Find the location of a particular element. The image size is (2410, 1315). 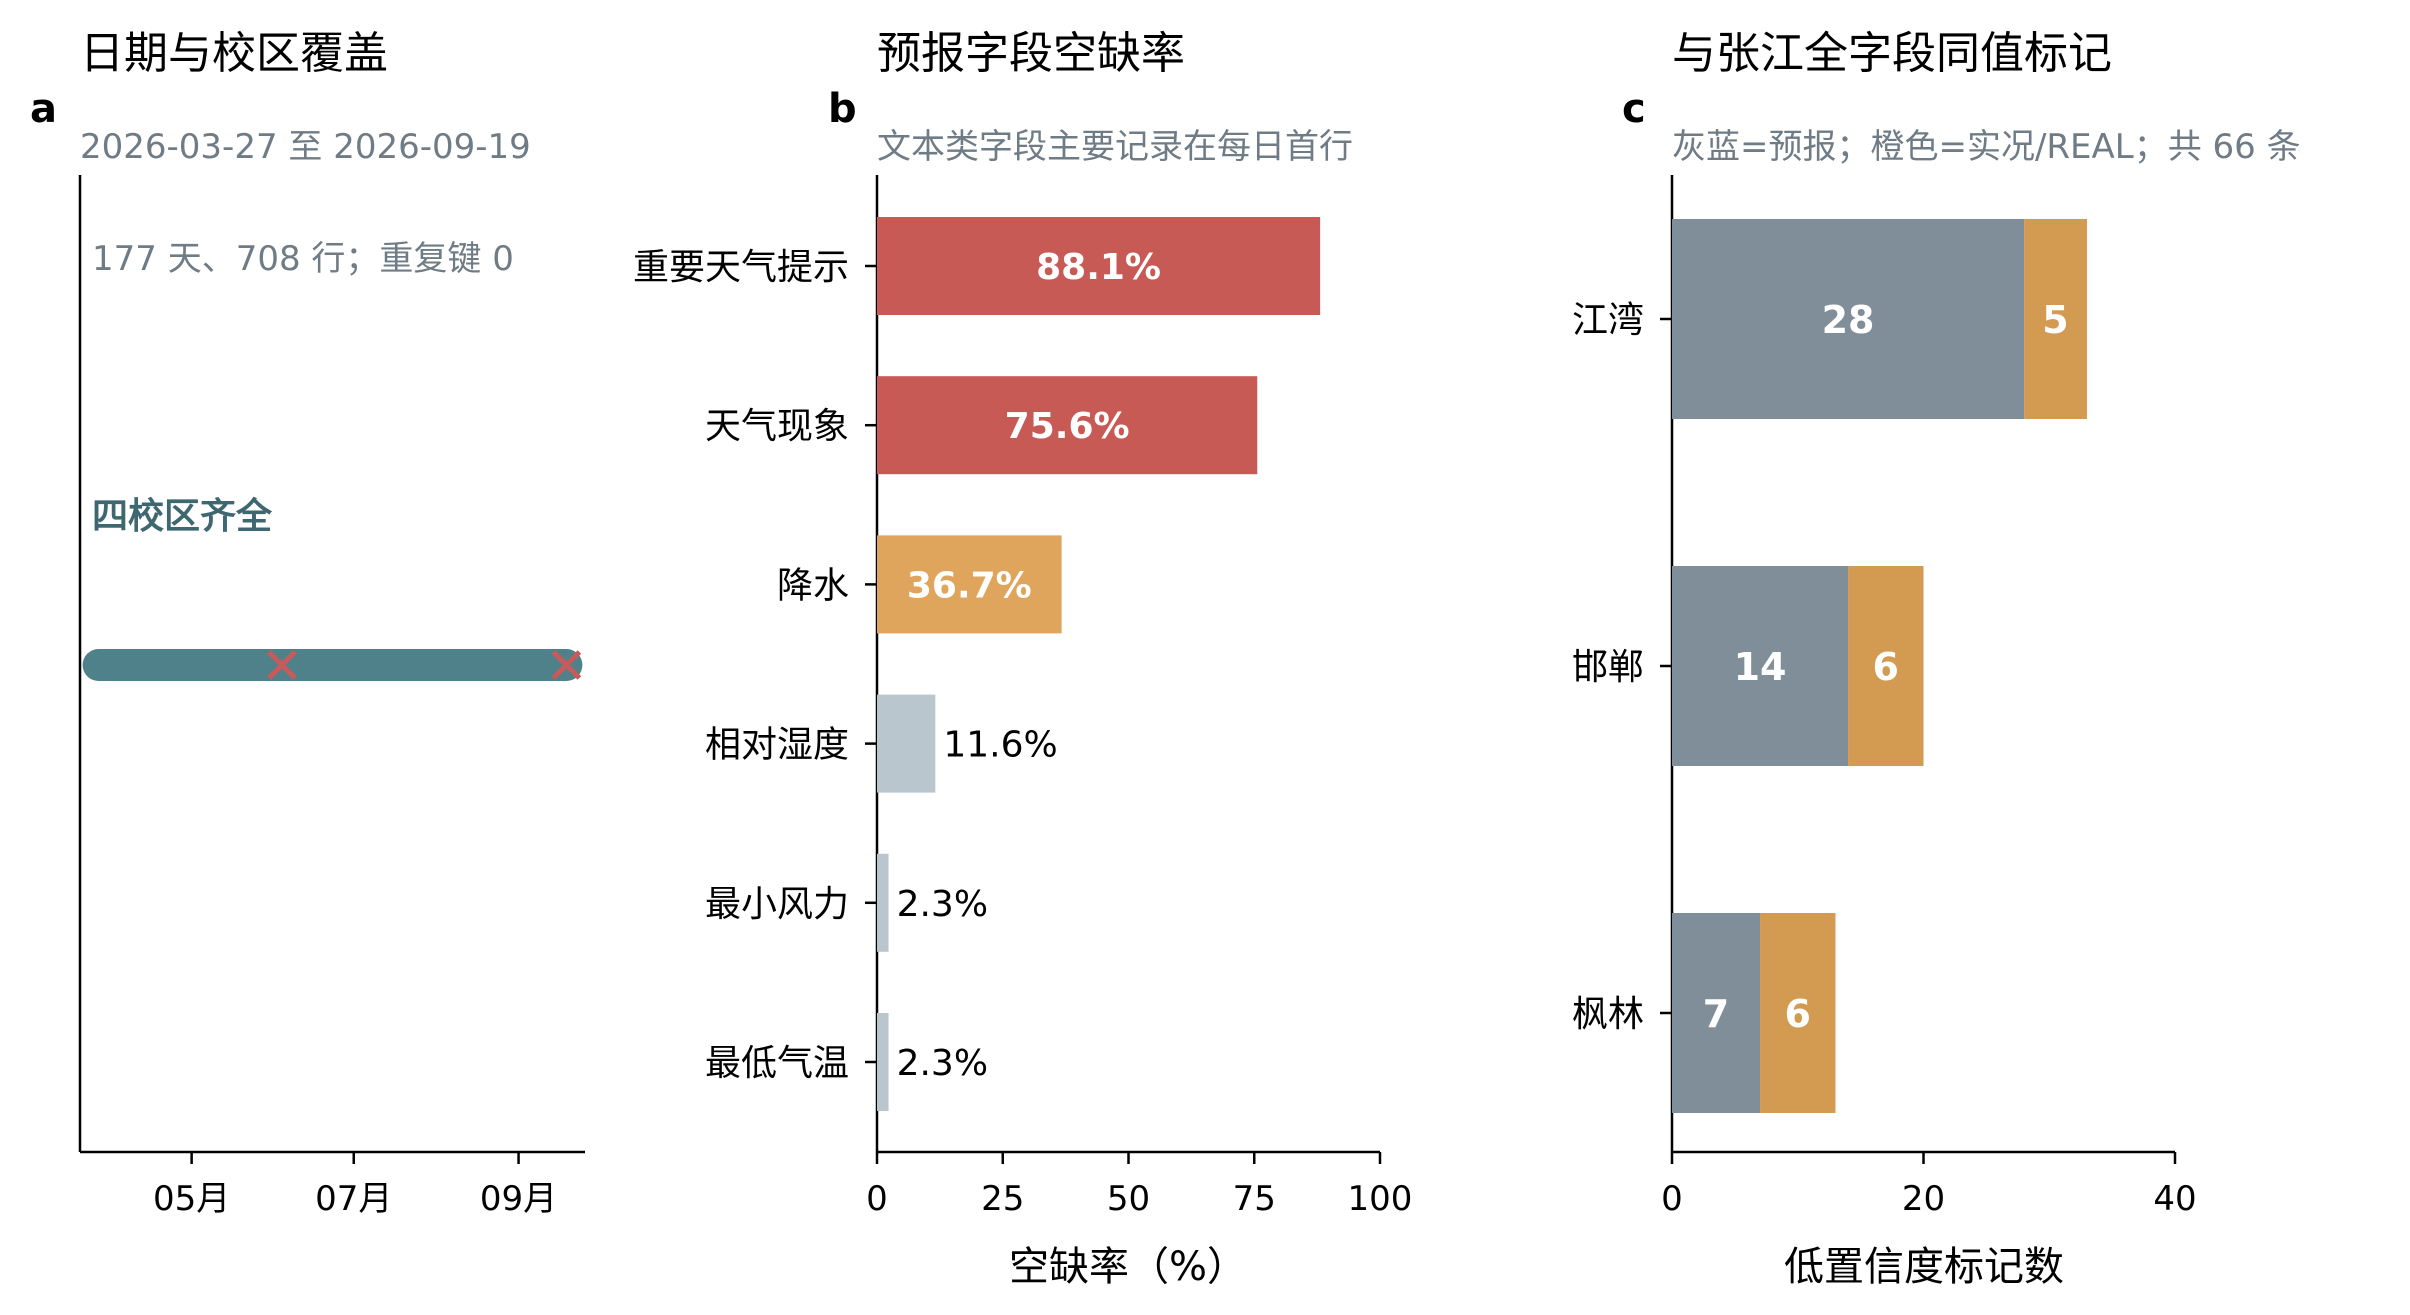

category-label: 江湾 is located at coordinates (1608, 320).